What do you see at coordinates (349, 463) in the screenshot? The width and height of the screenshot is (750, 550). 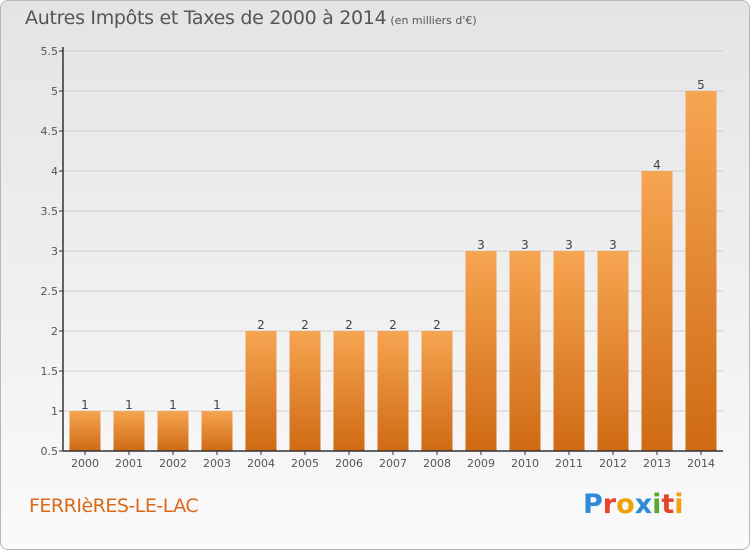 I see `x-tick-label: 2006` at bounding box center [349, 463].